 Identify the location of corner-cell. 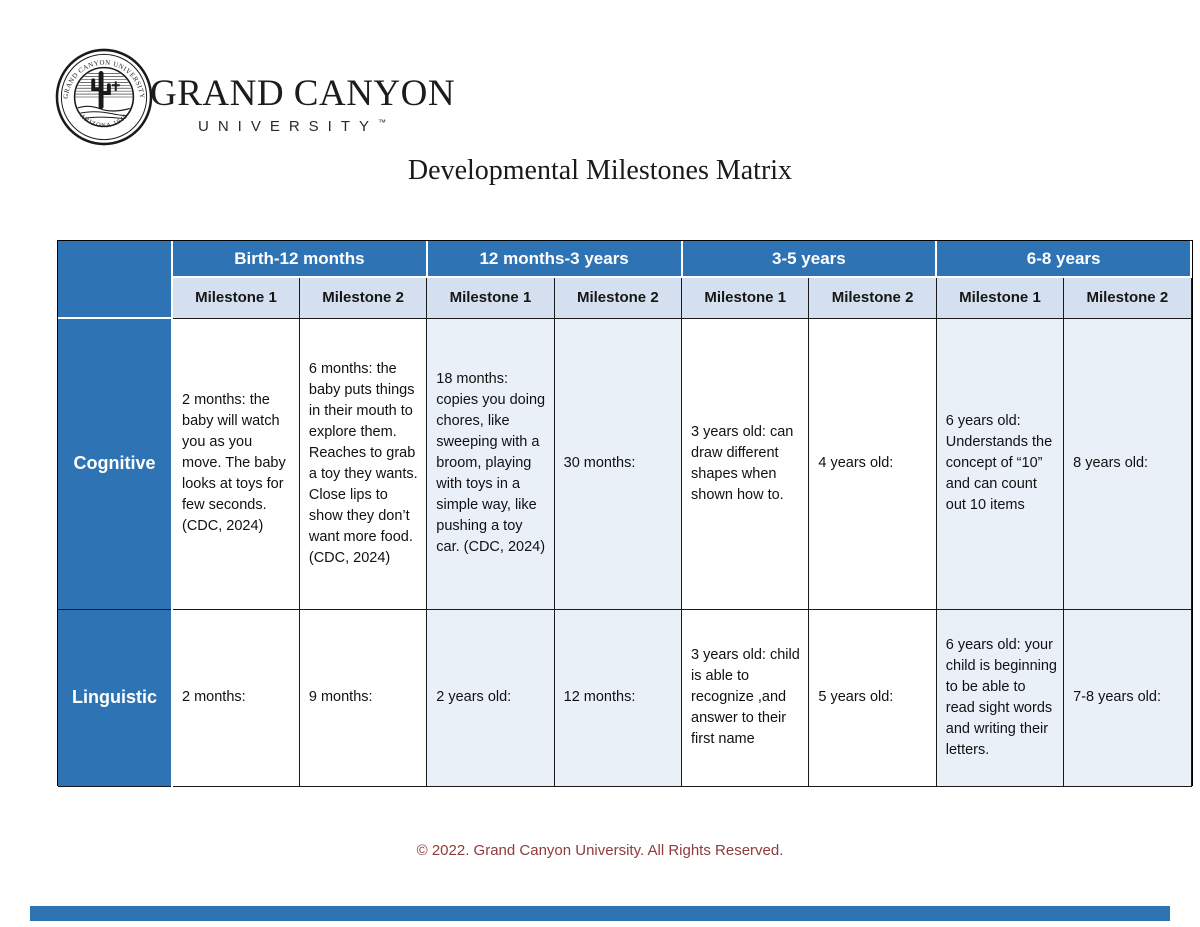
(115, 280).